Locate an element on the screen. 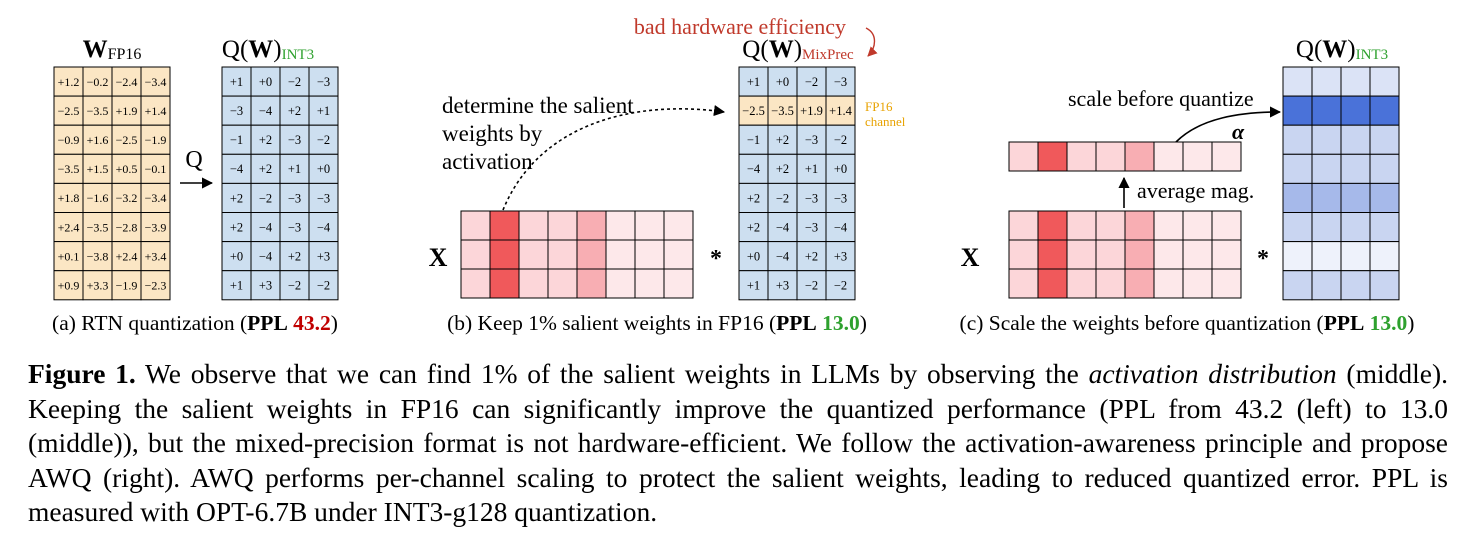 Image resolution: width=1470 pixels, height=555 pixels. fp16-matrix-value: +3.4 is located at coordinates (156, 256).